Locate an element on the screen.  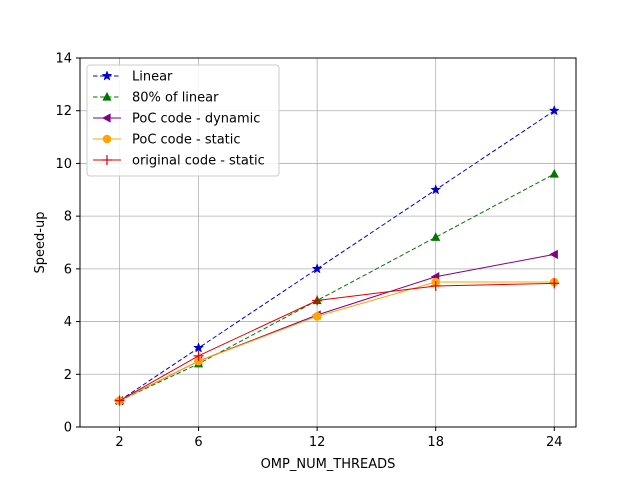
x-tick-label: 2 is located at coordinates (119, 442).